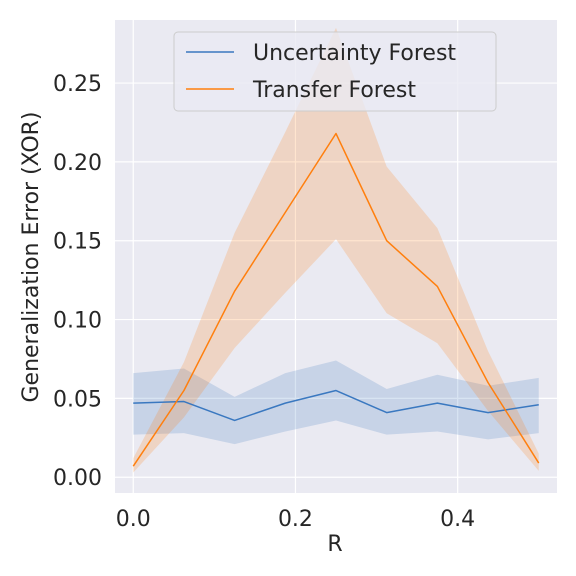 This screenshot has width=576, height=576. I want to click on legend: Uncertainty Forest Transfer Forest, so click(335, 71).